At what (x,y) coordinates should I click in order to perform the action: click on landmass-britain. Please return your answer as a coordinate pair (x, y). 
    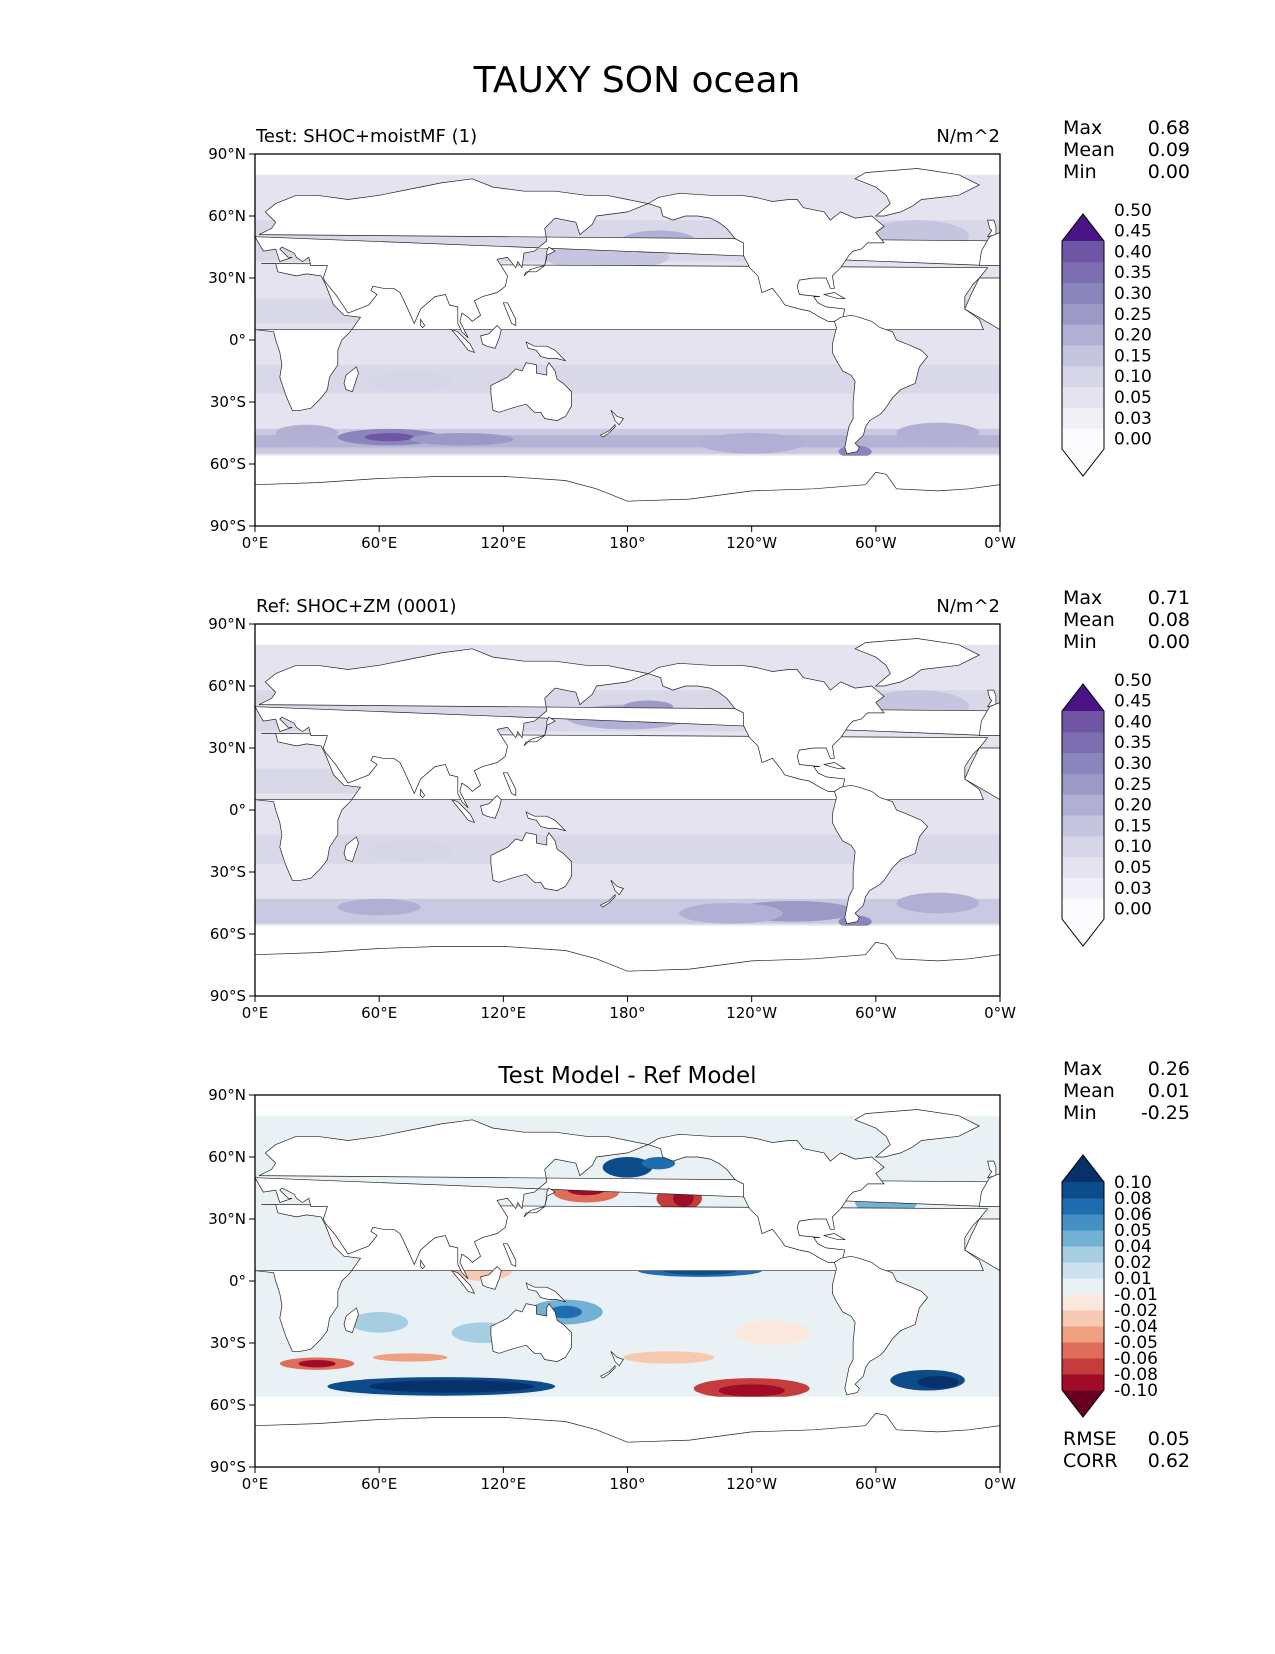
    Looking at the image, I should click on (991, 1169).